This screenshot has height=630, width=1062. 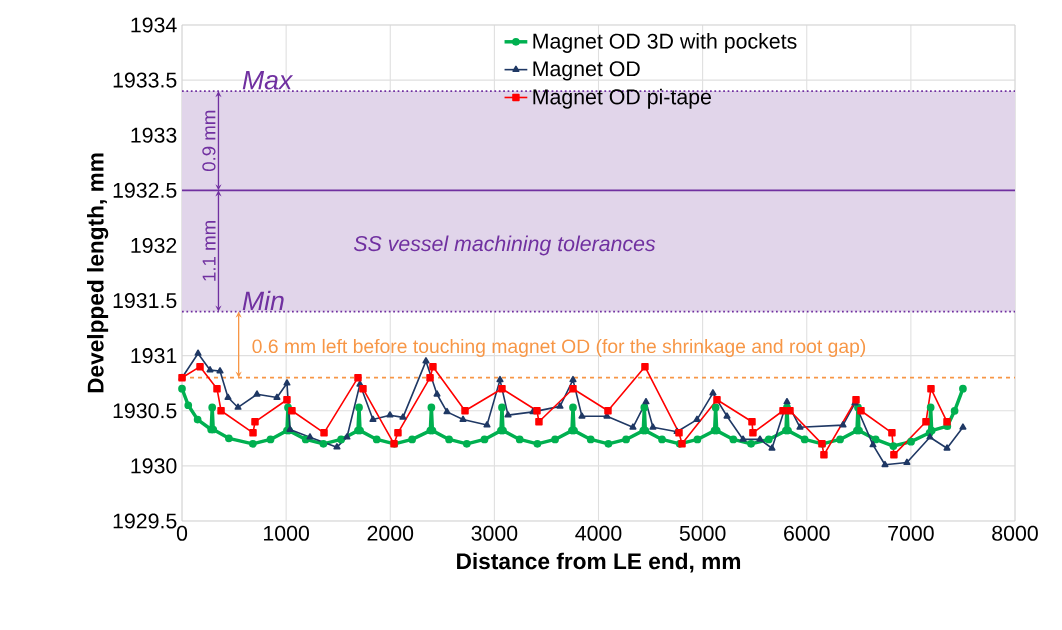 I want to click on y-tick-label: 1931, so click(x=154, y=356).